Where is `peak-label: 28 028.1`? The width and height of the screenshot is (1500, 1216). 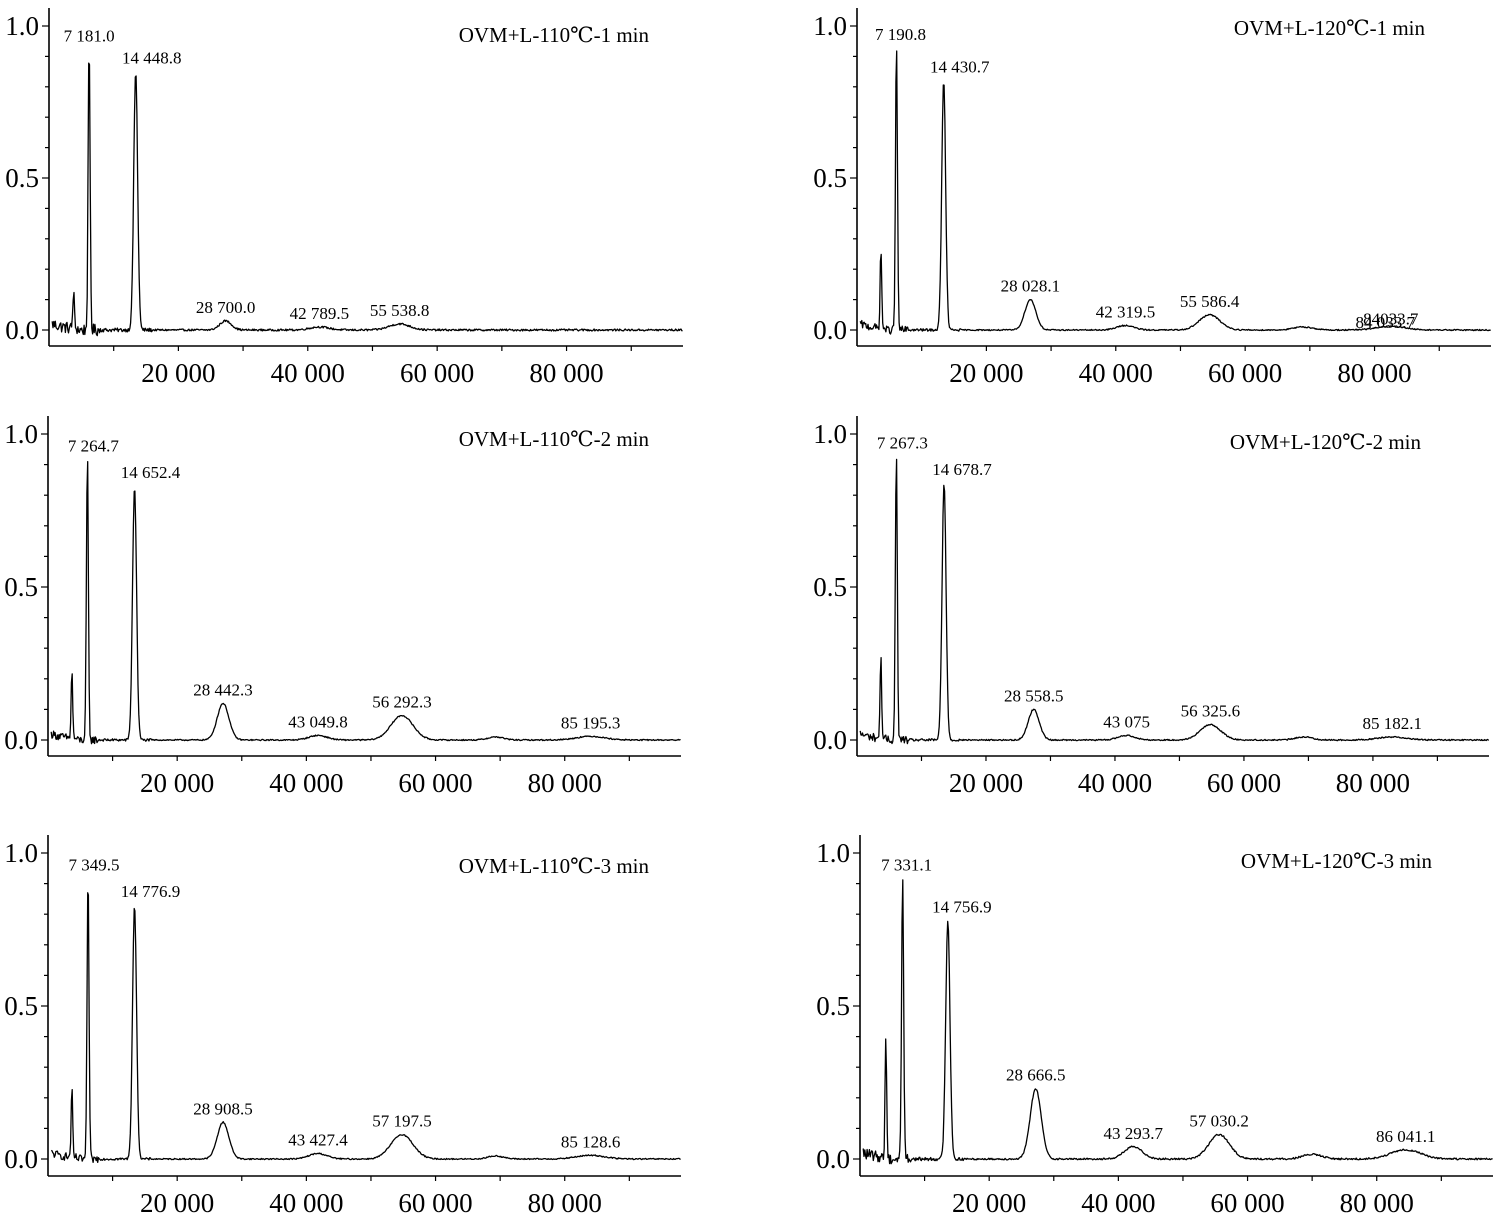
peak-label: 28 028.1 is located at coordinates (1031, 286).